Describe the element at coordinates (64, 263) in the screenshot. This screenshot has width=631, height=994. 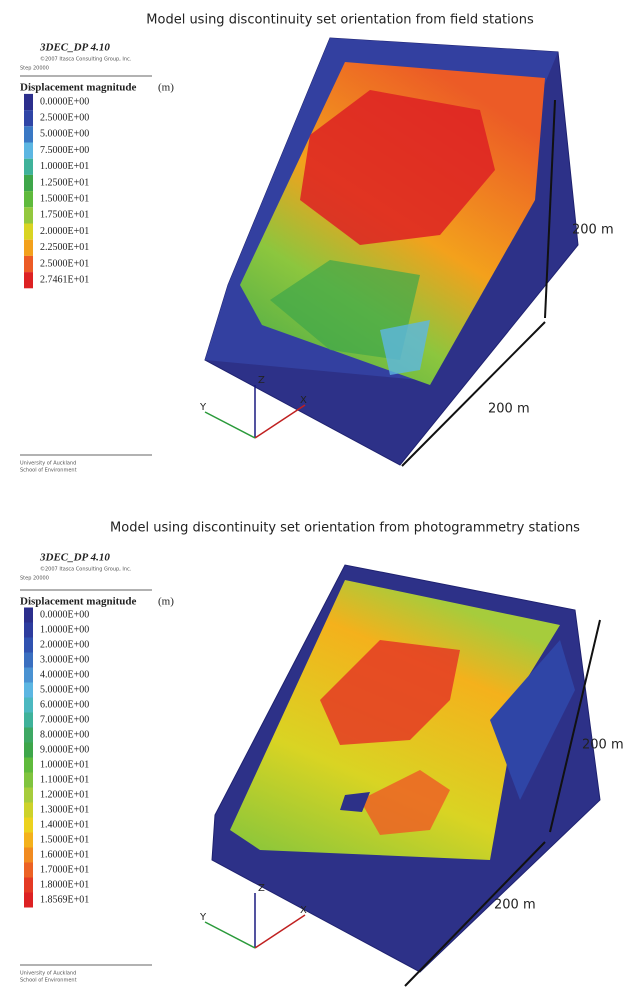
I see `legend-label: 2.5000E+01` at that location.